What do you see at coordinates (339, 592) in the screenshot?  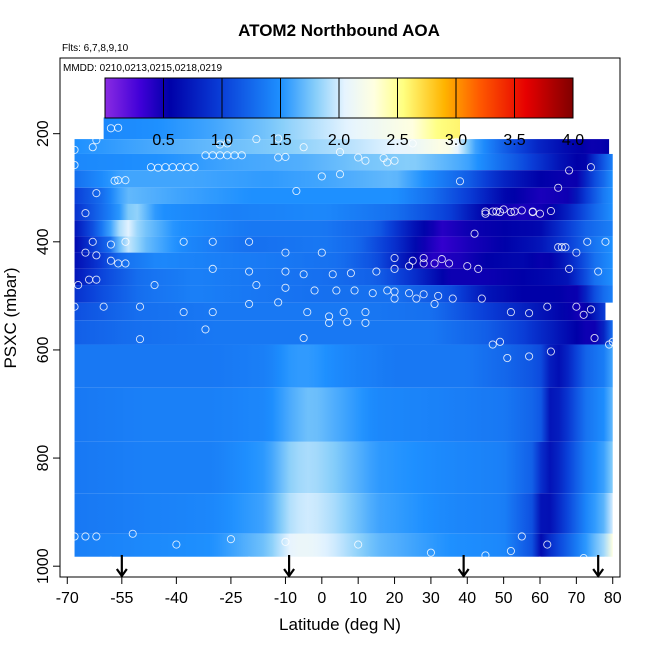 I see `x-axis: -70 -55 -40 -25 -10 0 10 20 30 40 50 60 70 80` at bounding box center [339, 592].